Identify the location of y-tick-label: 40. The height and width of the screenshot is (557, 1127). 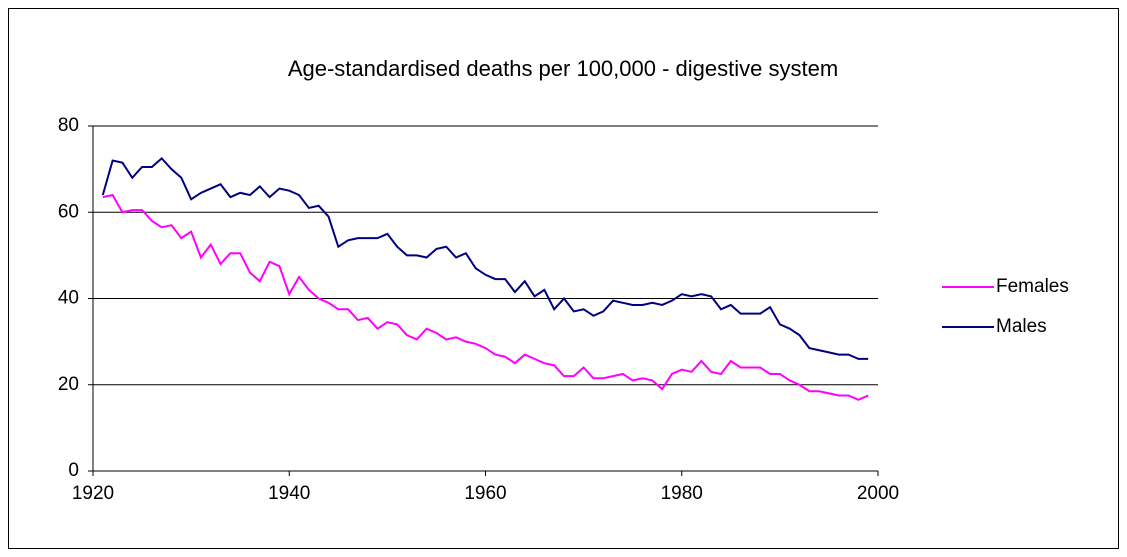
(68, 298).